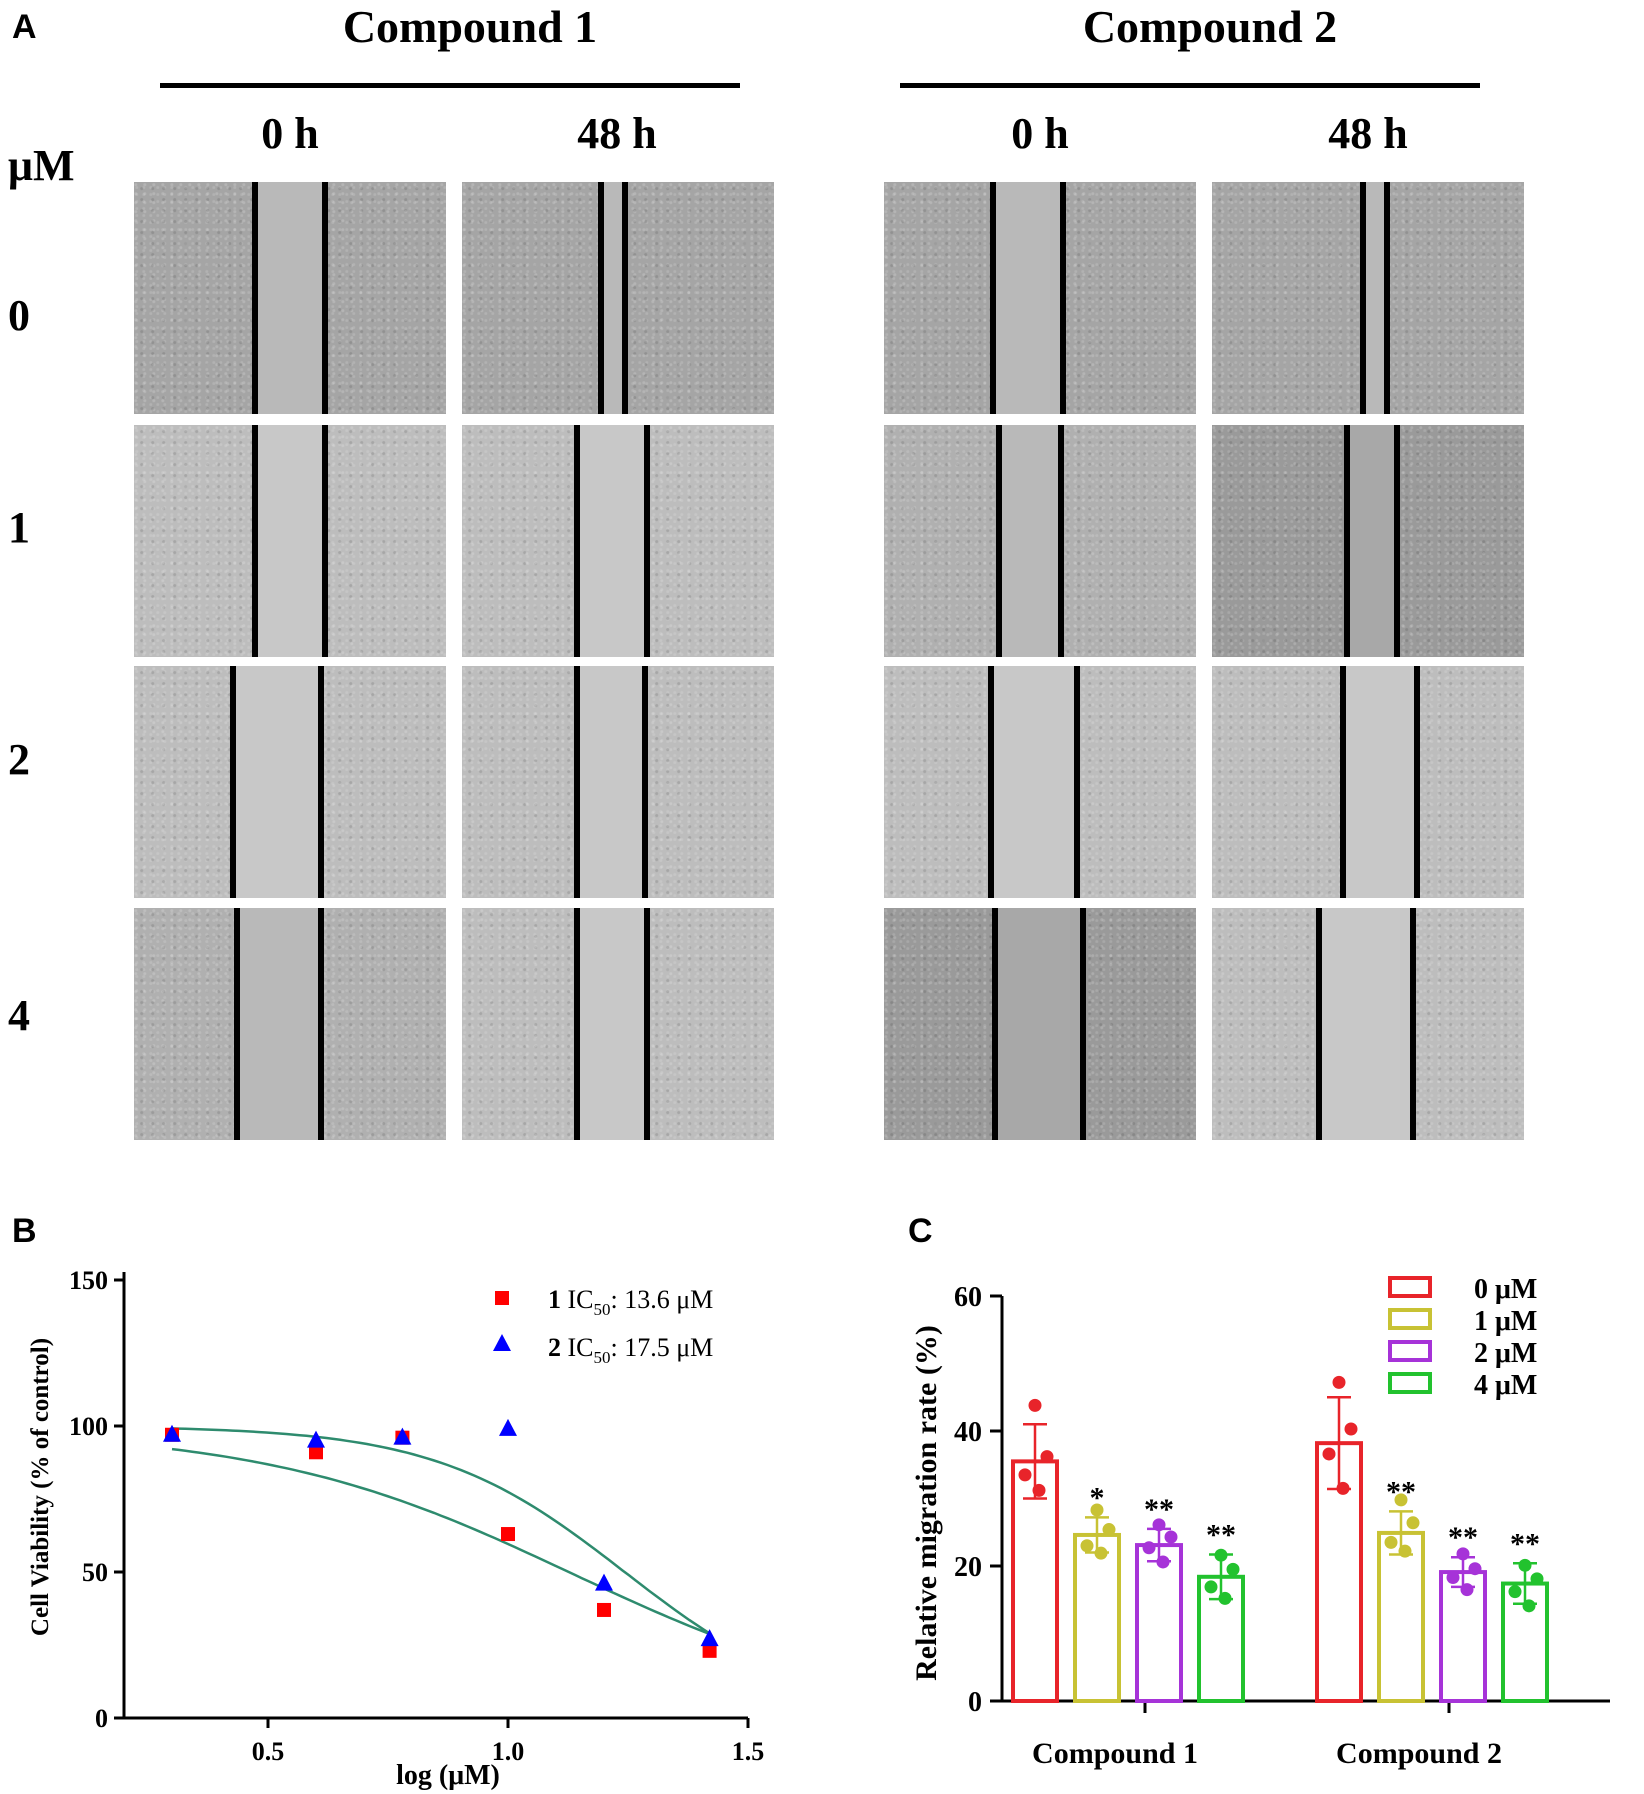 Image resolution: width=1644 pixels, height=1794 pixels. I want to click on c-ylabel: Relative migration rate (%), so click(926, 1503).